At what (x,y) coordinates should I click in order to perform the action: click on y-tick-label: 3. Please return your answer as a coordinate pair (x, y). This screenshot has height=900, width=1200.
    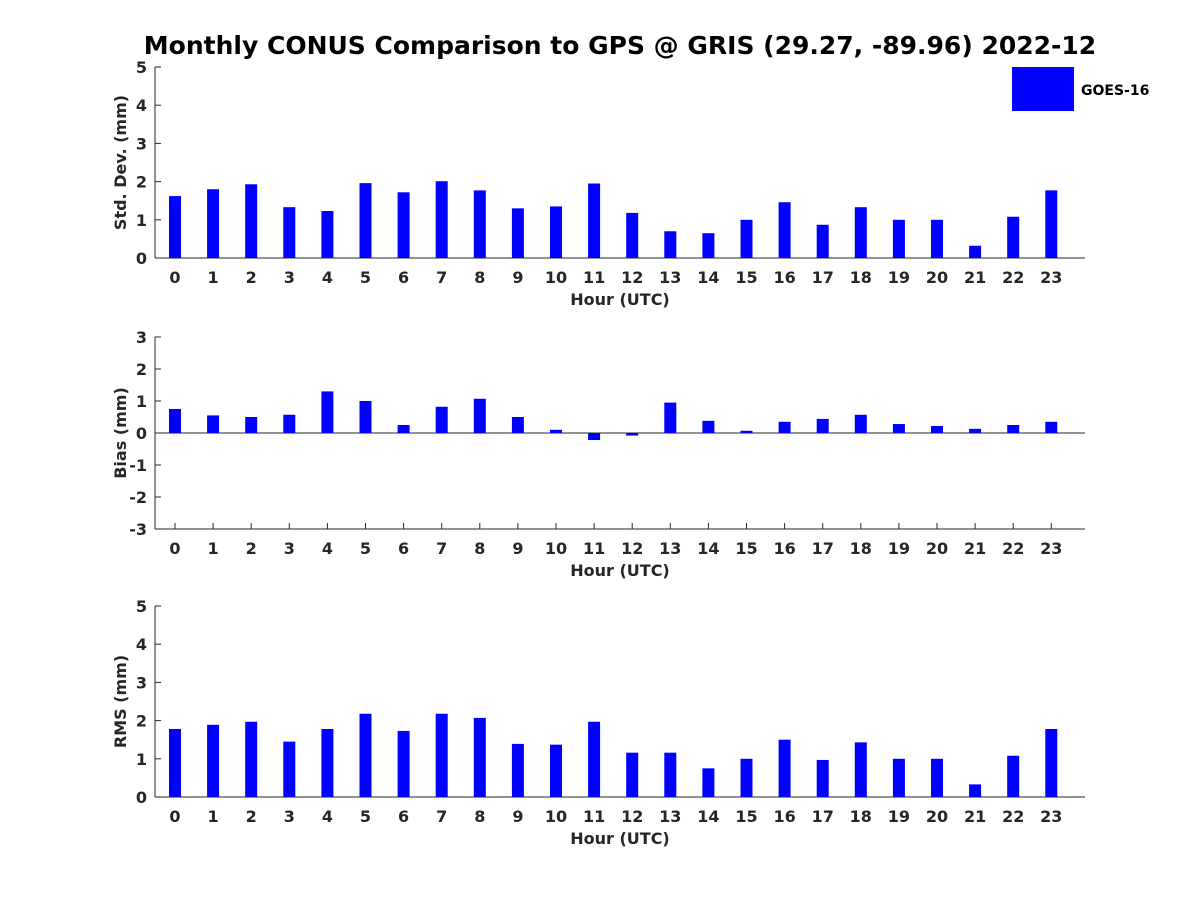
    Looking at the image, I should click on (141, 337).